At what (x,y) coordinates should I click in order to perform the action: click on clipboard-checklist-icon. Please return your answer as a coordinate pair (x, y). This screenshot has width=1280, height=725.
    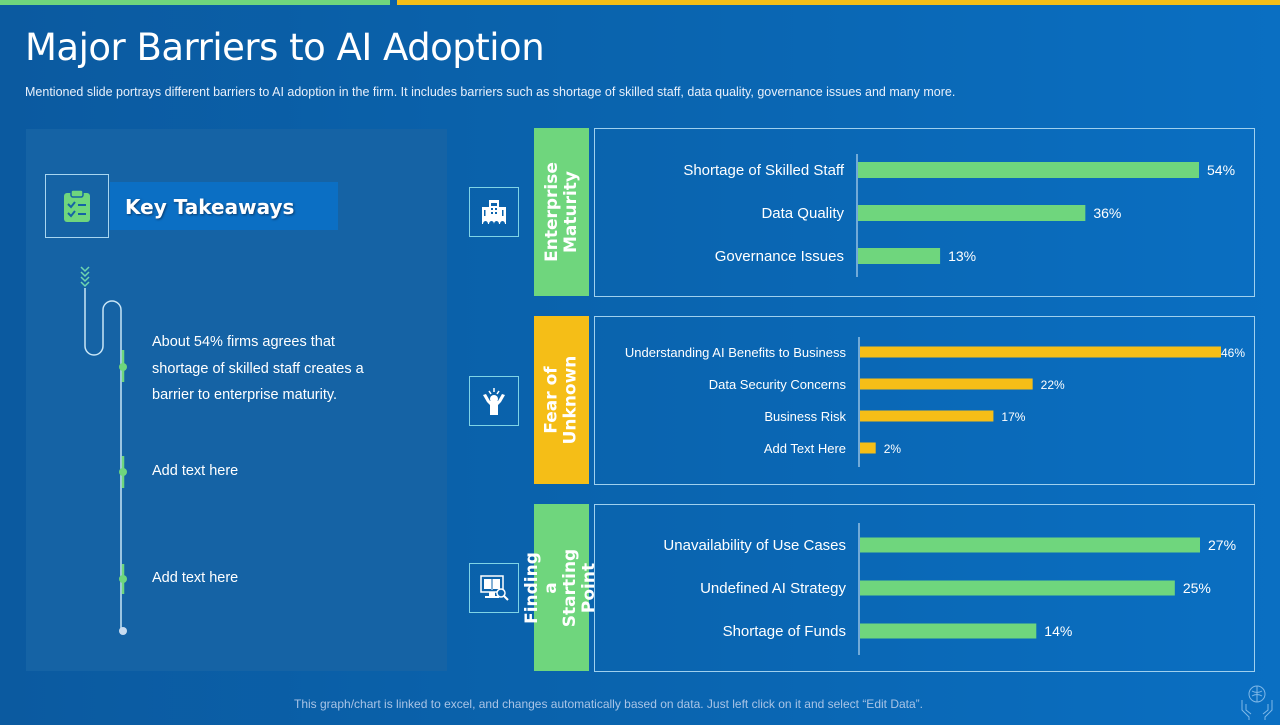
    Looking at the image, I should click on (77, 205).